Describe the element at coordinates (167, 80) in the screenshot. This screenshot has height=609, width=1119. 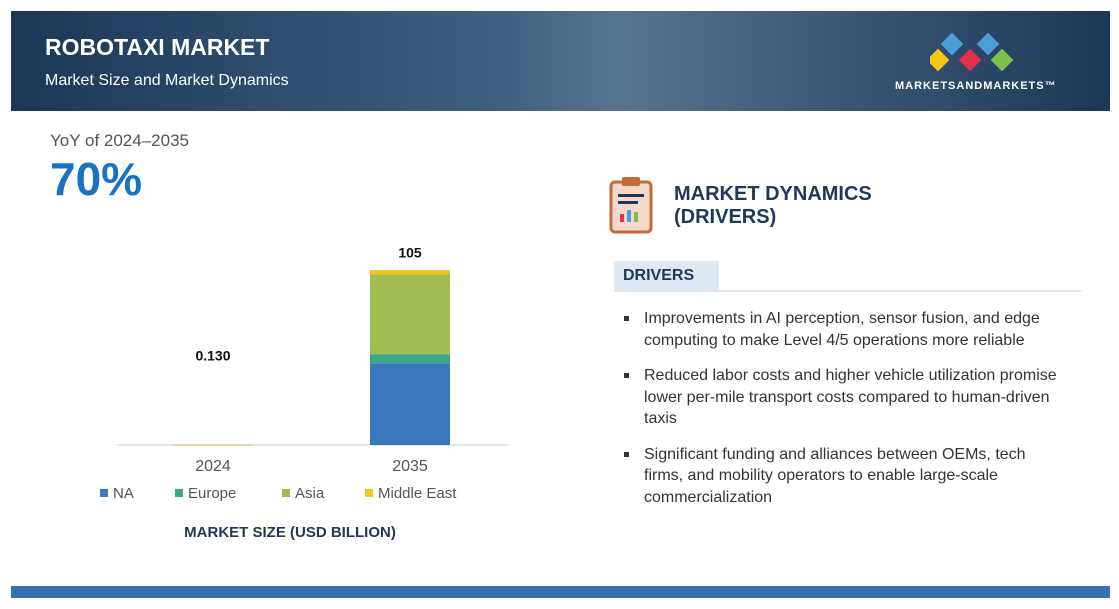
I see `page-subtitle: Market Size and Market Dynamics` at that location.